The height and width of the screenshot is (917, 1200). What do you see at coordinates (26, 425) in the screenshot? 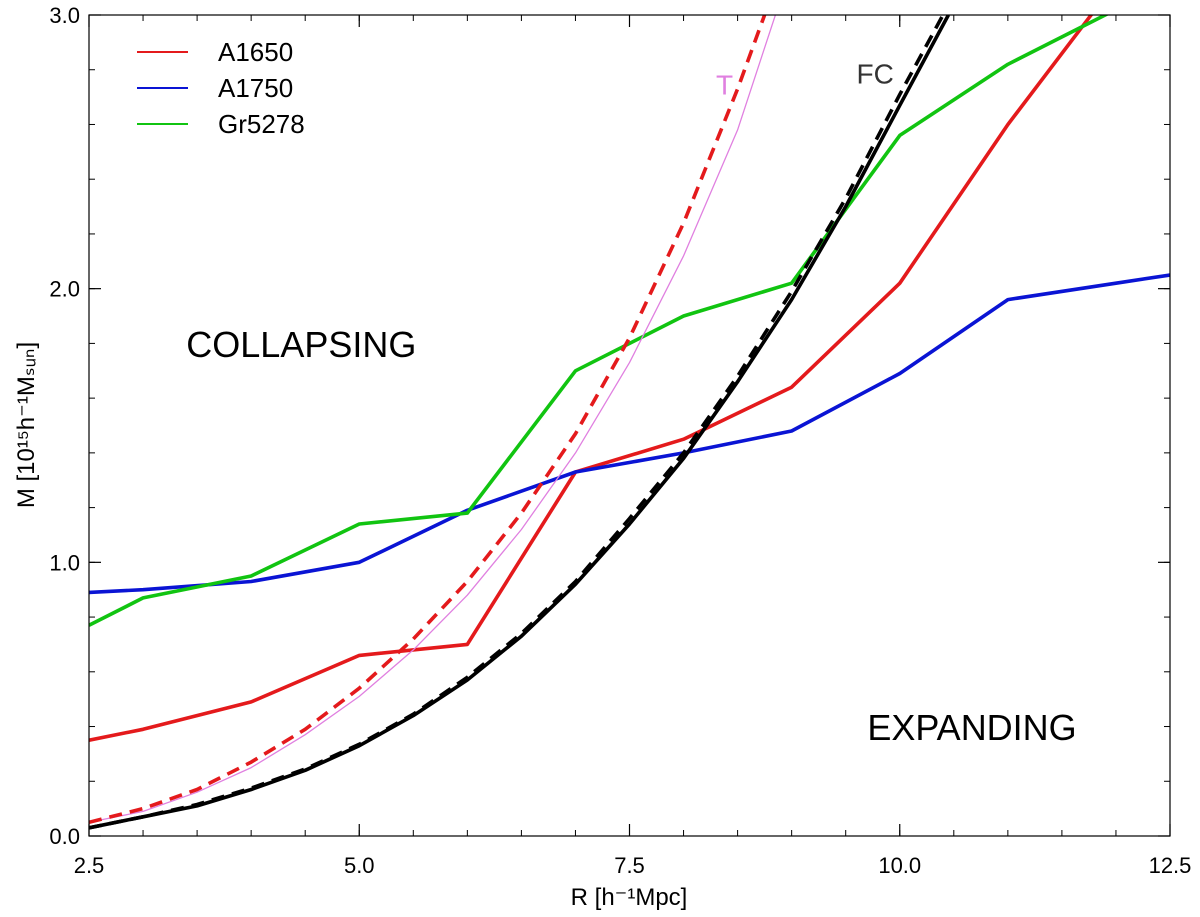
I see `y-axis-label: M [10¹⁵h⁻¹Mₛᵤₙ]` at bounding box center [26, 425].